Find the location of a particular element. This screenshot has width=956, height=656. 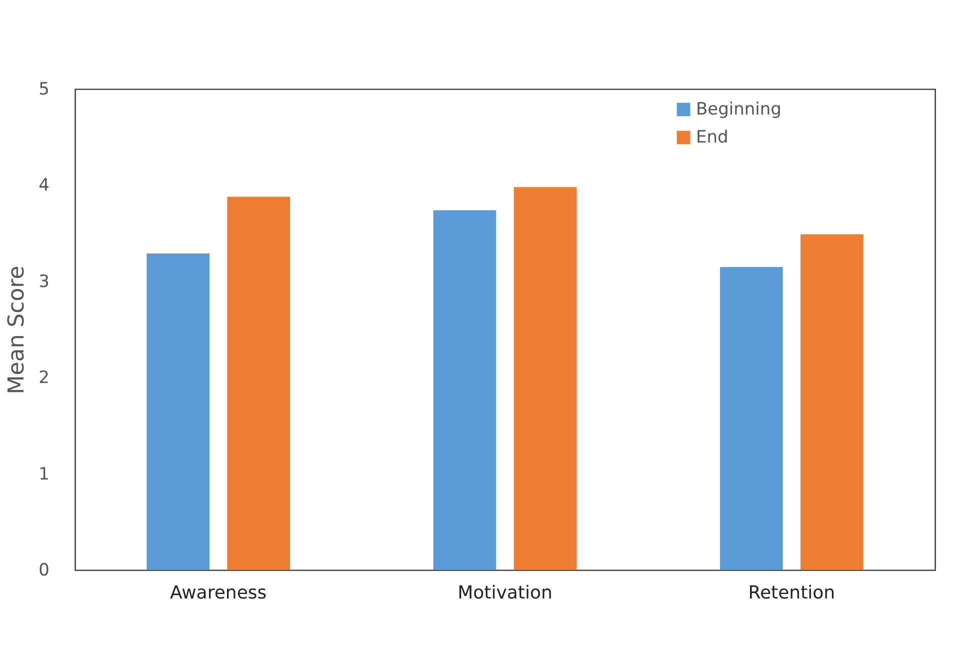

y-axis-title: Mean Score is located at coordinates (17, 330).